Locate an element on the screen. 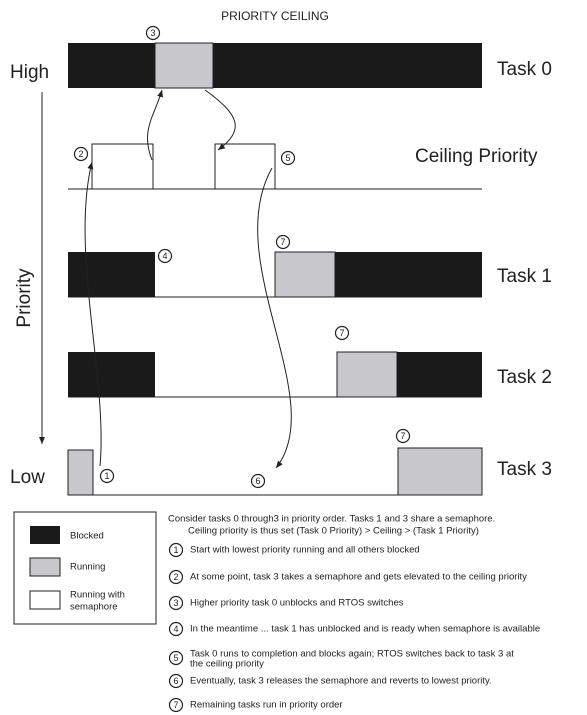 The image size is (587, 715). marker-number: 2 is located at coordinates (80, 154).